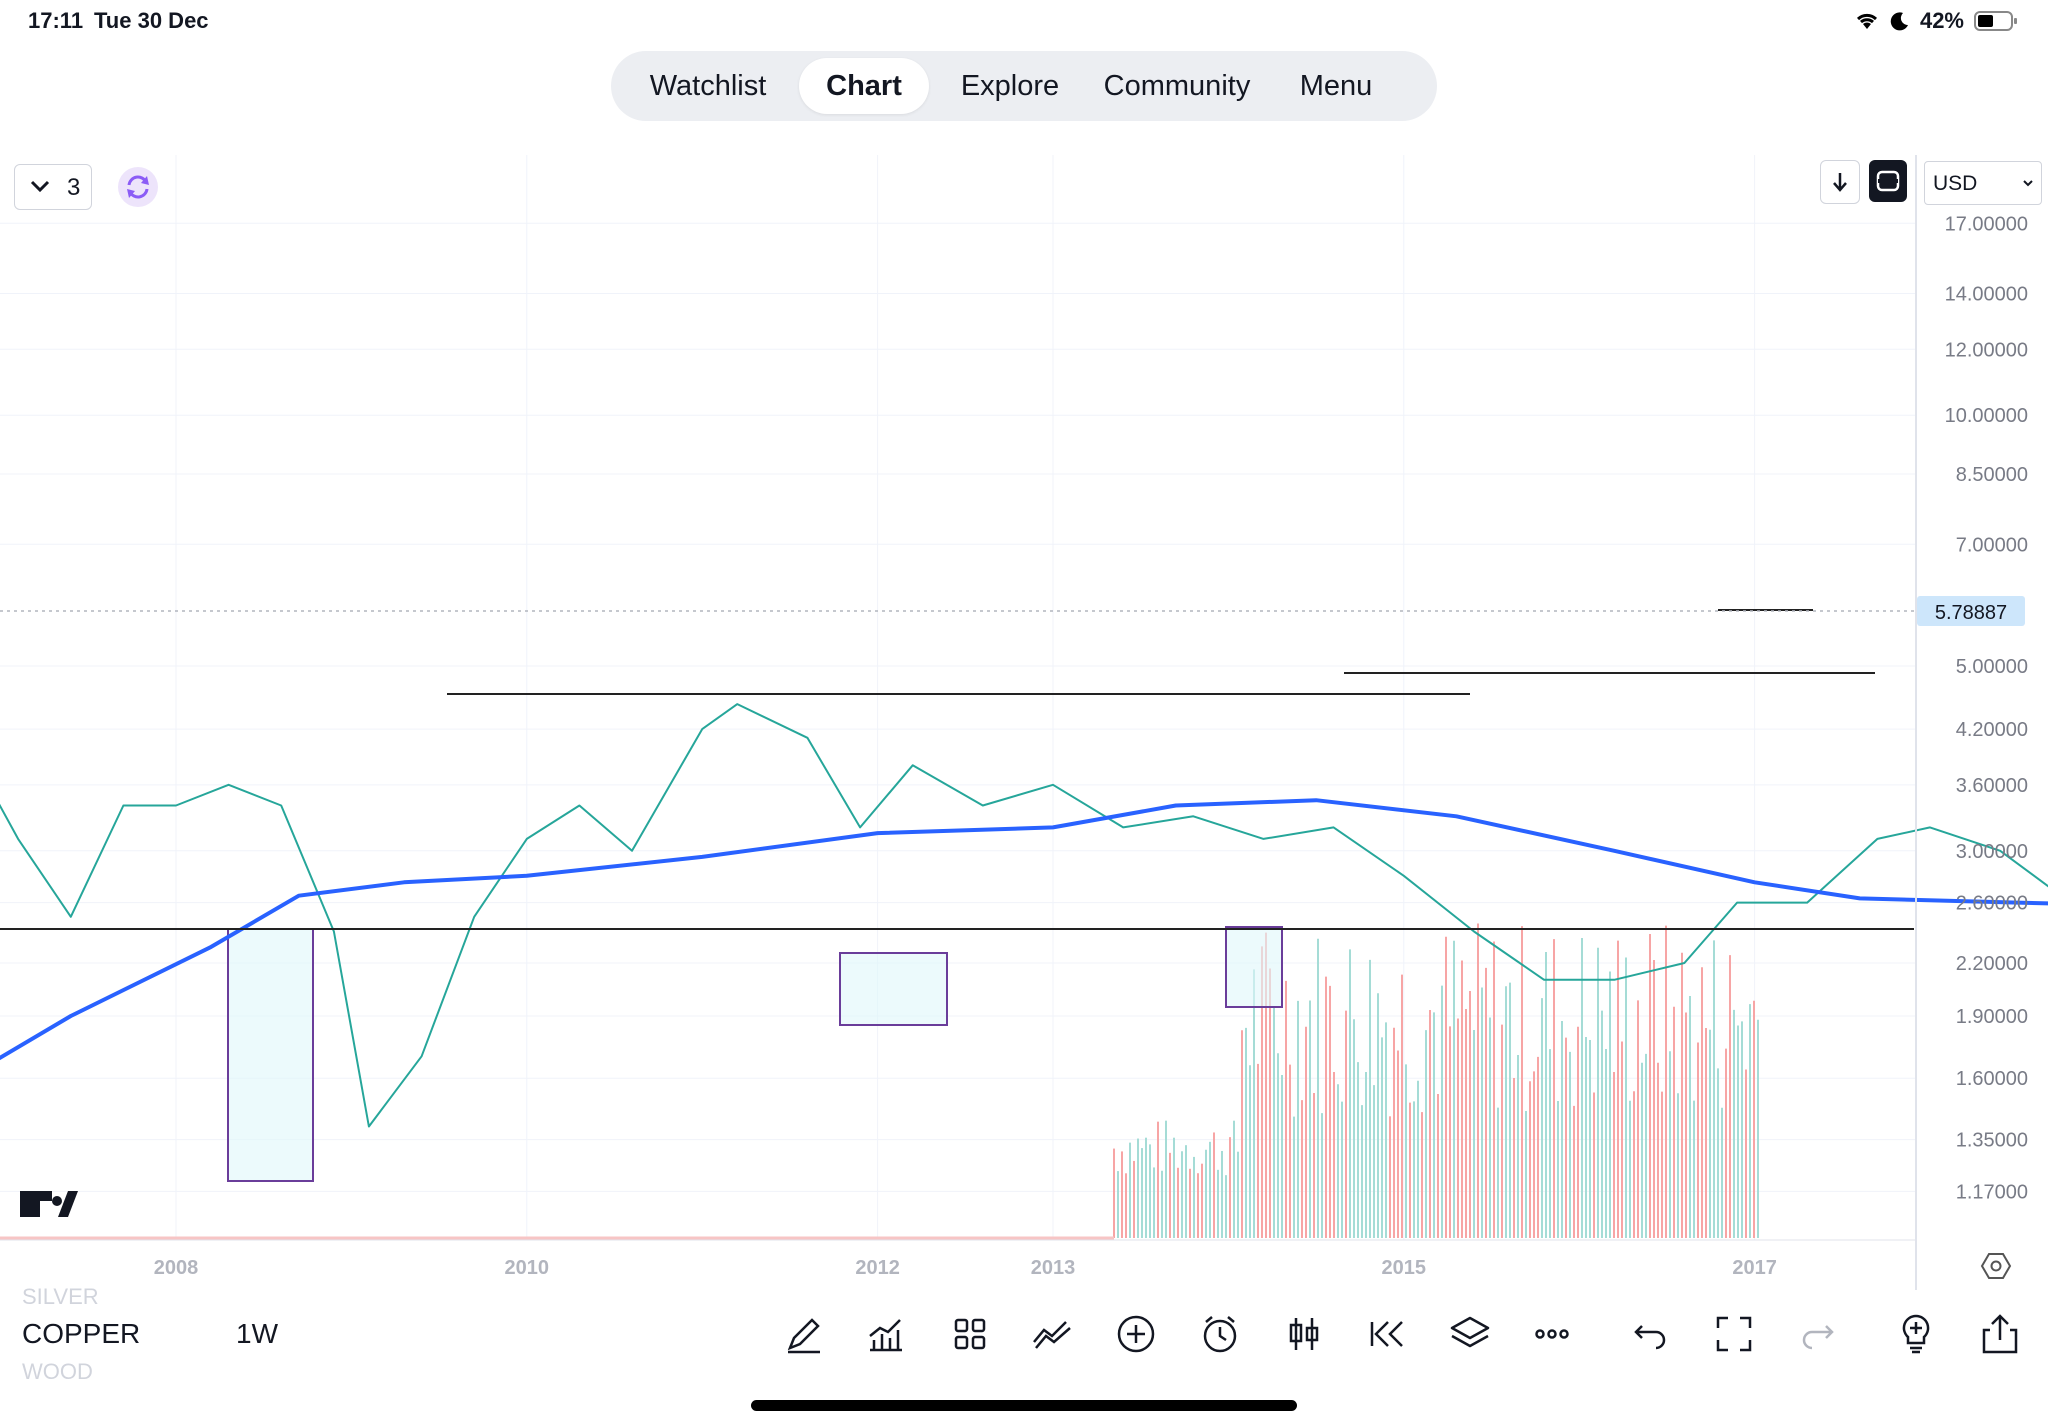  What do you see at coordinates (1986, 350) in the screenshot?
I see `y-tick-label: 12.00000` at bounding box center [1986, 350].